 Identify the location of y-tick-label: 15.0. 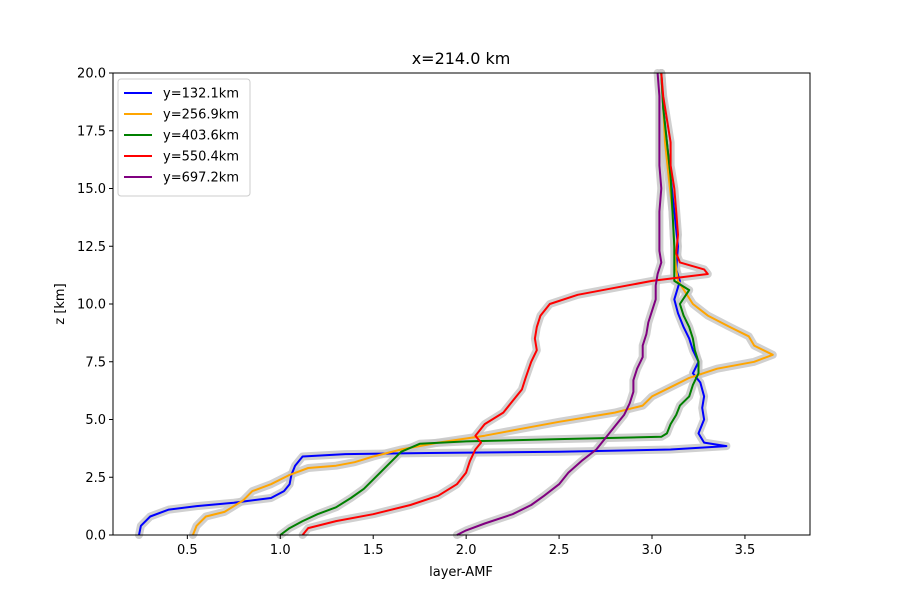
(91, 189).